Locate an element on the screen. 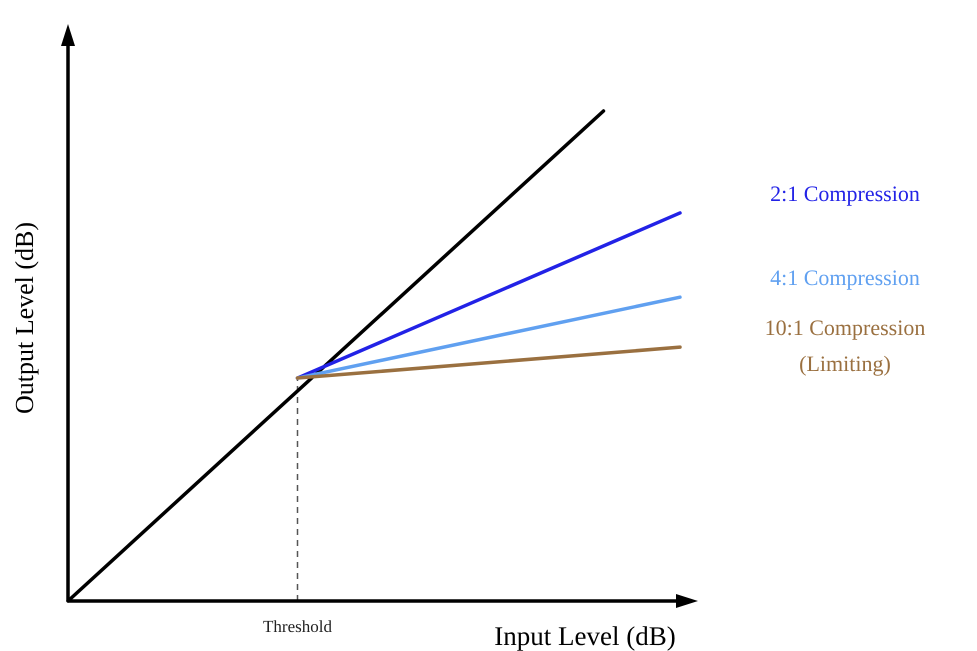  y-axis-title: Output Level (dB) is located at coordinates (24, 318).